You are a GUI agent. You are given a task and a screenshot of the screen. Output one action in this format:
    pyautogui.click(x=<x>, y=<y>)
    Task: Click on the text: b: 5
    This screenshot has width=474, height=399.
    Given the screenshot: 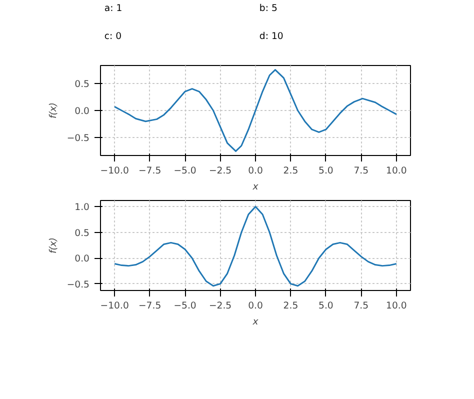 What is the action you would take?
    pyautogui.click(x=268, y=8)
    